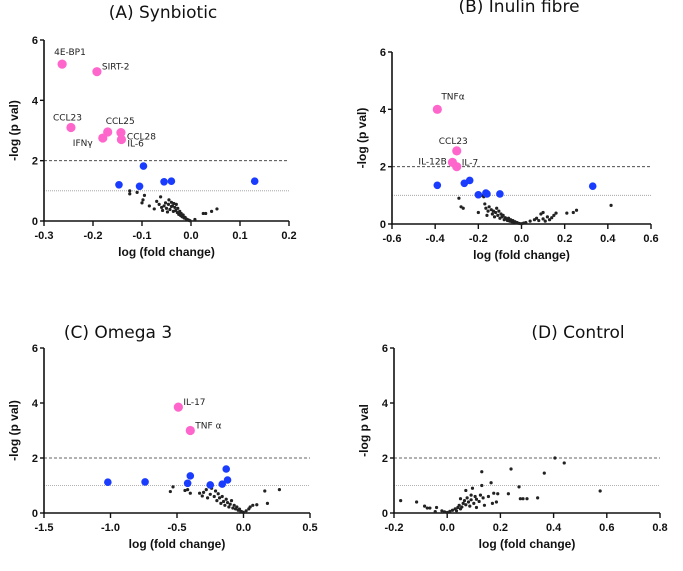 The width and height of the screenshot is (683, 571). Describe the element at coordinates (14, 430) in the screenshot. I see `y-axis-label: -log (p val)` at that location.